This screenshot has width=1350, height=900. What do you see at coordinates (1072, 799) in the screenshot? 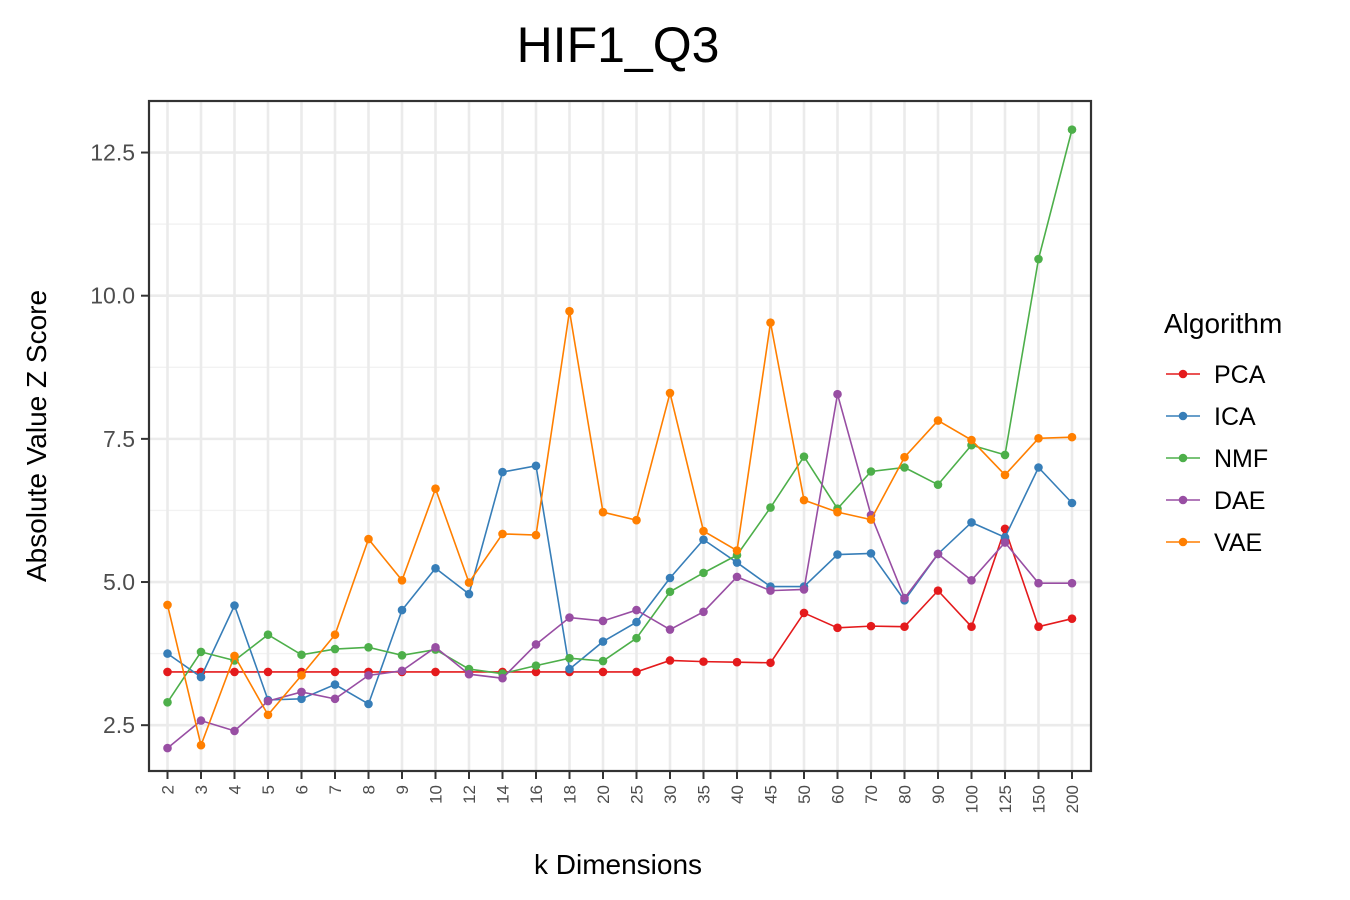
I see `x-tick-label: 200` at bounding box center [1072, 799].